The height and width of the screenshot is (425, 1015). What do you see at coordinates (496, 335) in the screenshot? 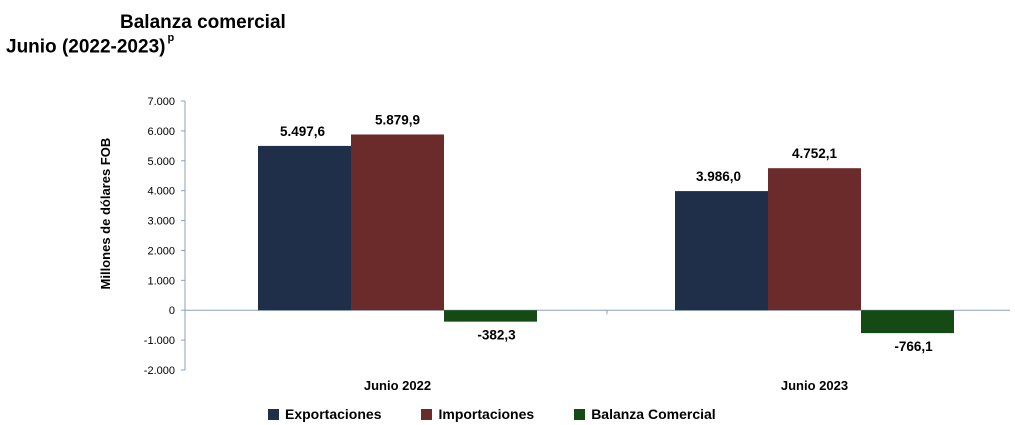
I see `data-label: -382,3` at bounding box center [496, 335].